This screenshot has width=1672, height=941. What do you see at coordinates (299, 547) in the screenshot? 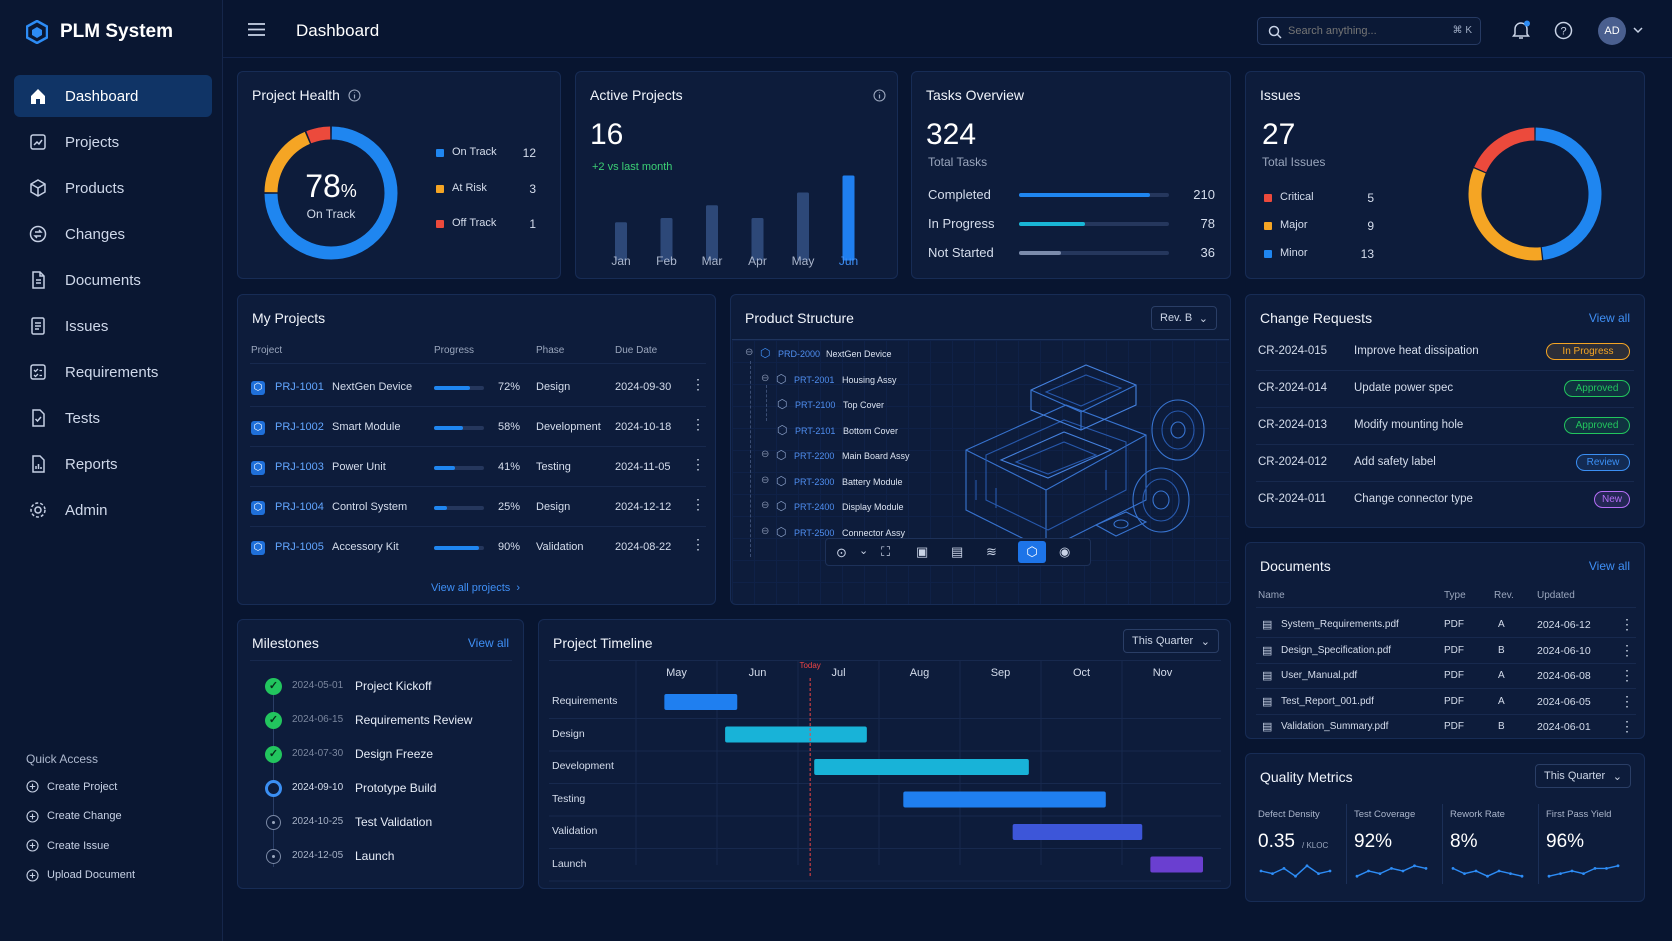
I see `project-id: PRJ-1005` at bounding box center [299, 547].